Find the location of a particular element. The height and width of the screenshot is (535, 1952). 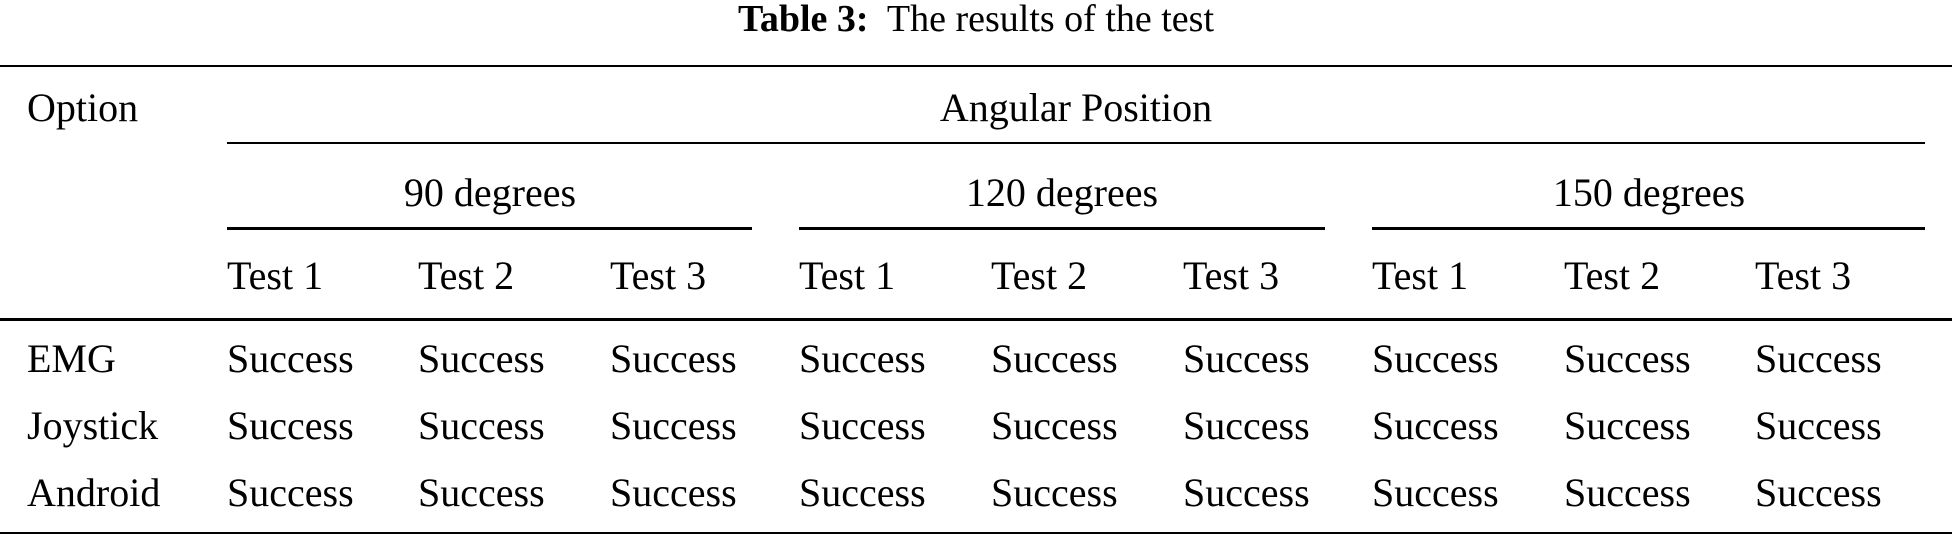

table-caption: Table 3: The results of the test is located at coordinates (976, 20).